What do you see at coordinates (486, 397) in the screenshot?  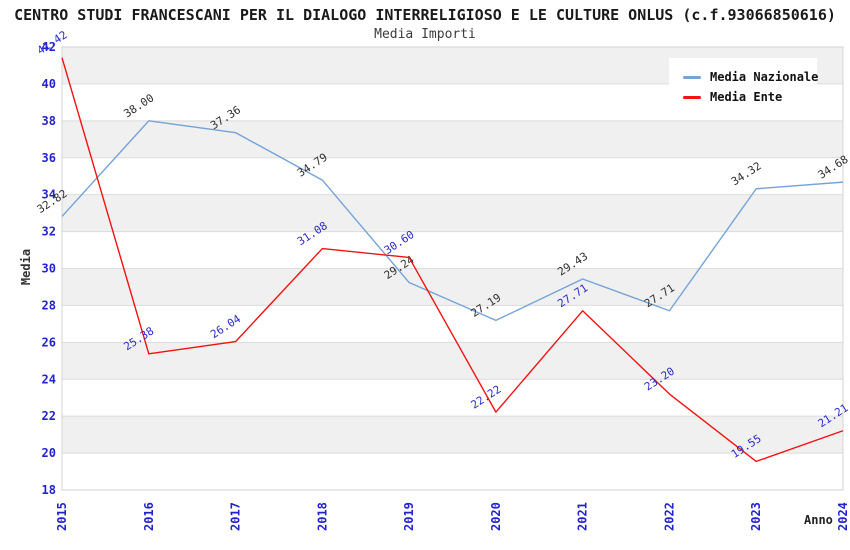 I see `data-label: 22.22` at bounding box center [486, 397].